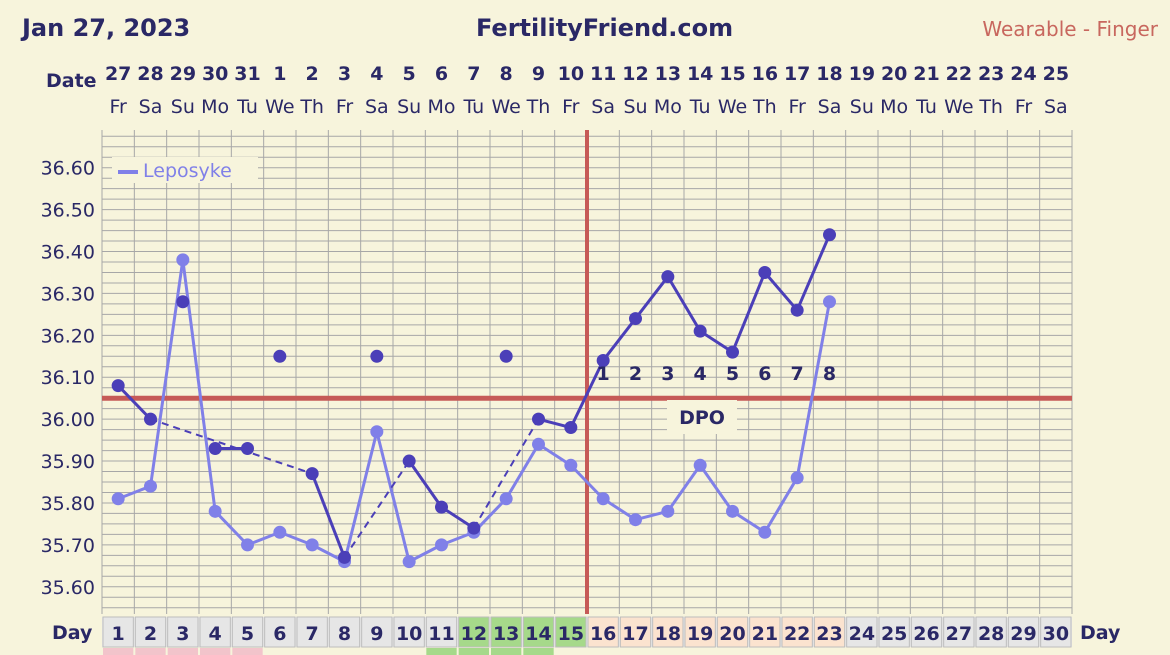 This screenshot has width=1170, height=655. I want to click on date-label: 9, so click(538, 74).